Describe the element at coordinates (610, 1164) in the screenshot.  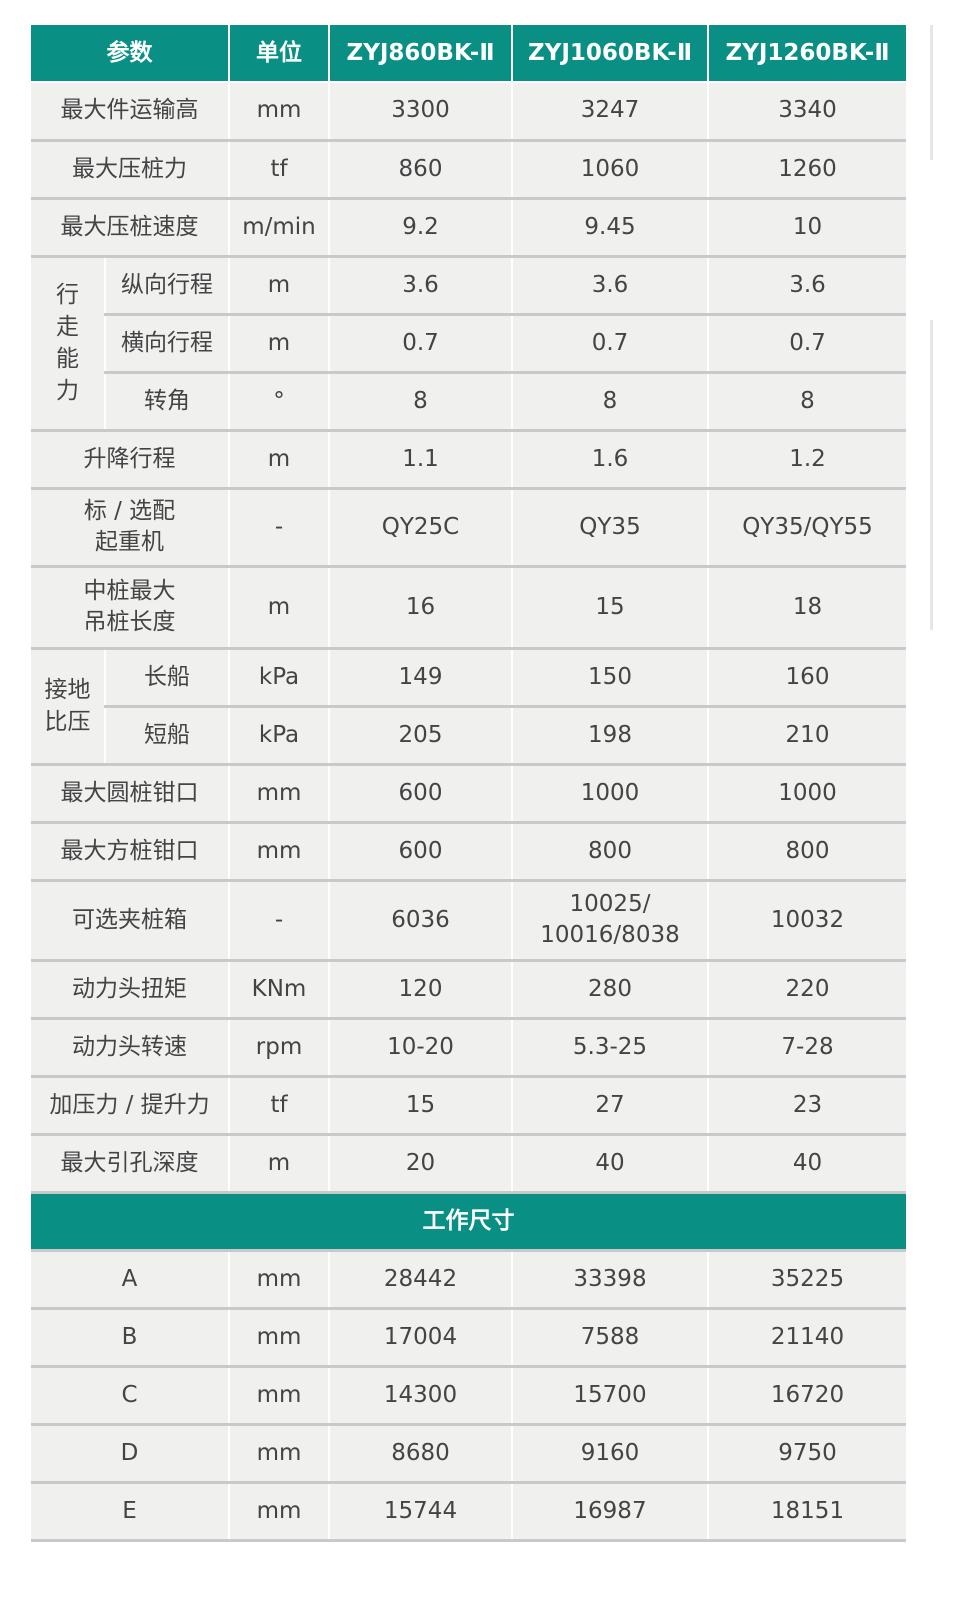
I see `value-cell: 40` at that location.